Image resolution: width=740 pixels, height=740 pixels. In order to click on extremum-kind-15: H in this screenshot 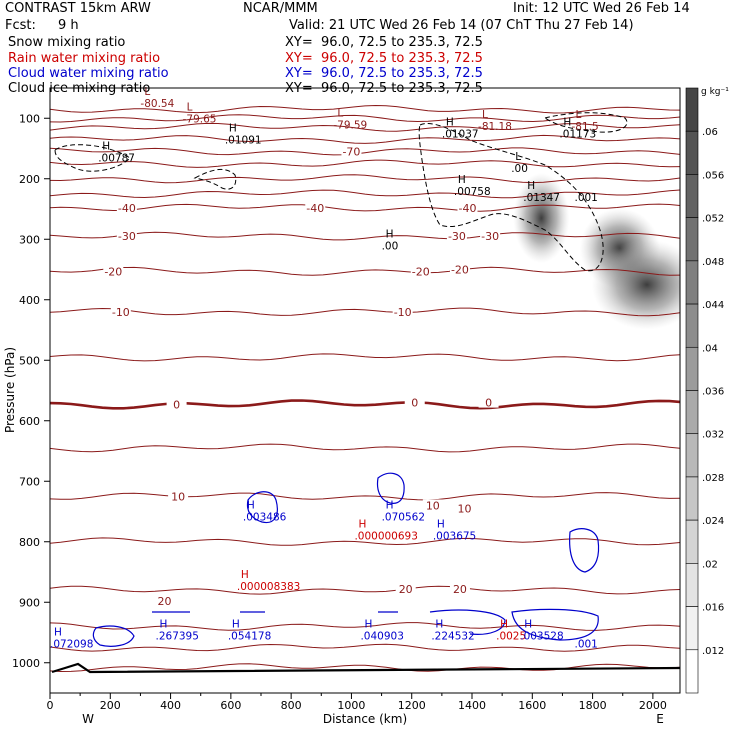, I will do `click(390, 505)`.